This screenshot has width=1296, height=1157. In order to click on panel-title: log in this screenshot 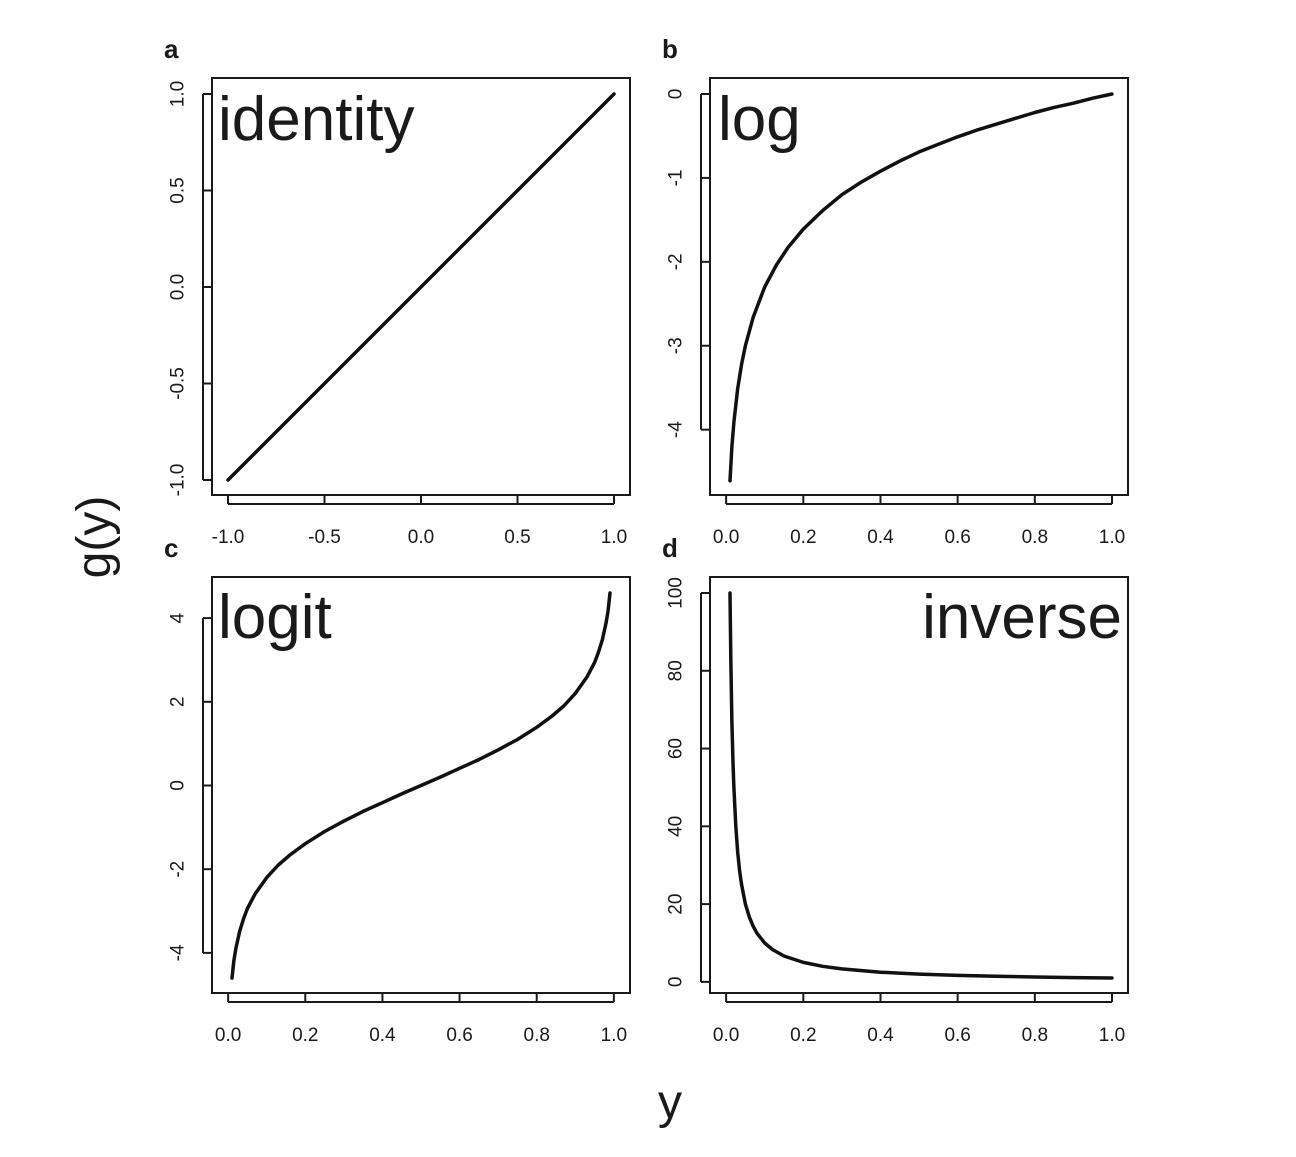, I will do `click(759, 119)`.